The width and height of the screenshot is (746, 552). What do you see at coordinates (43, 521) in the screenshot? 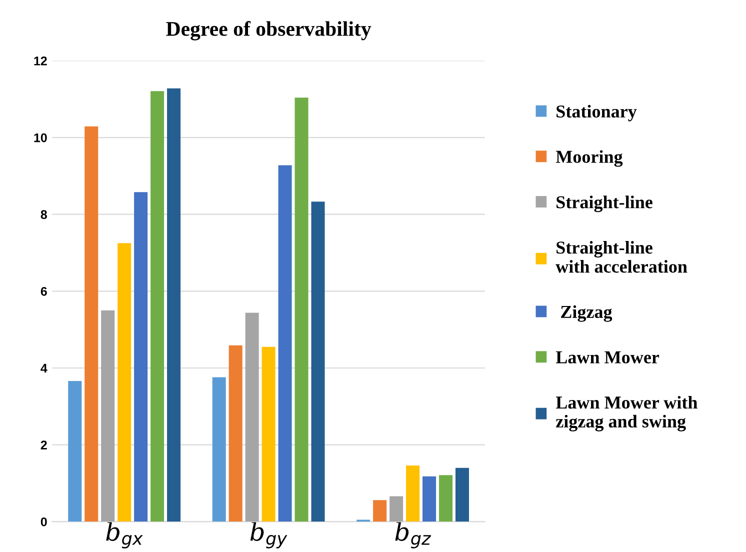
I see `y-tick-label: 0` at bounding box center [43, 521].